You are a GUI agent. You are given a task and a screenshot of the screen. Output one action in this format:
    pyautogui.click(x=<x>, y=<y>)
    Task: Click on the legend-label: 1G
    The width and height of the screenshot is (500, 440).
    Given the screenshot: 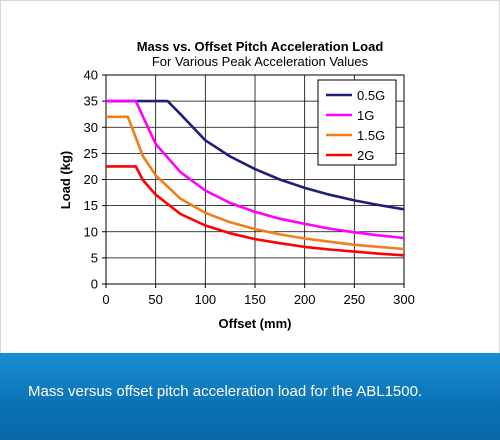 What is the action you would take?
    pyautogui.click(x=365, y=115)
    